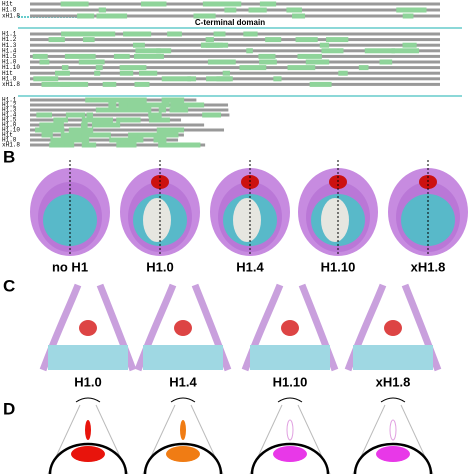 Image resolution: width=474 pixels, height=474 pixels. What do you see at coordinates (11, 16) in the screenshot?
I see `row-name: xH1.8` at bounding box center [11, 16].